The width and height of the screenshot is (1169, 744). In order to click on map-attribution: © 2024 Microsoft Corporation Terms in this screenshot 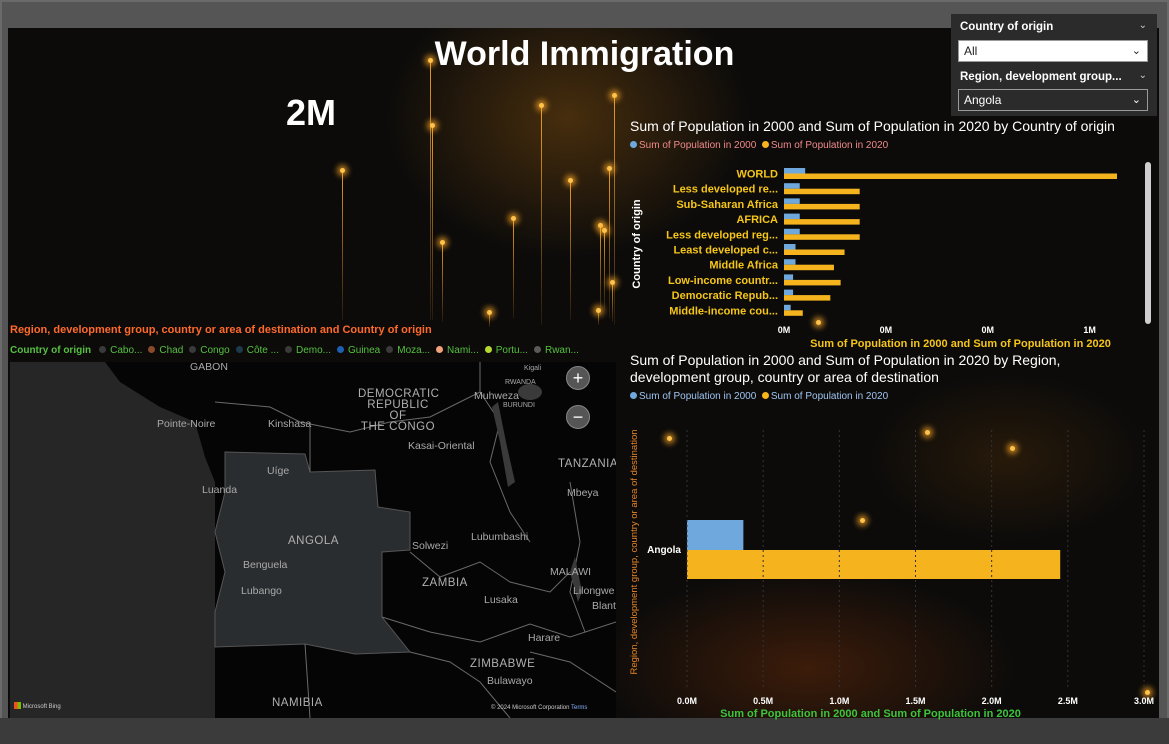, I will do `click(539, 708)`.